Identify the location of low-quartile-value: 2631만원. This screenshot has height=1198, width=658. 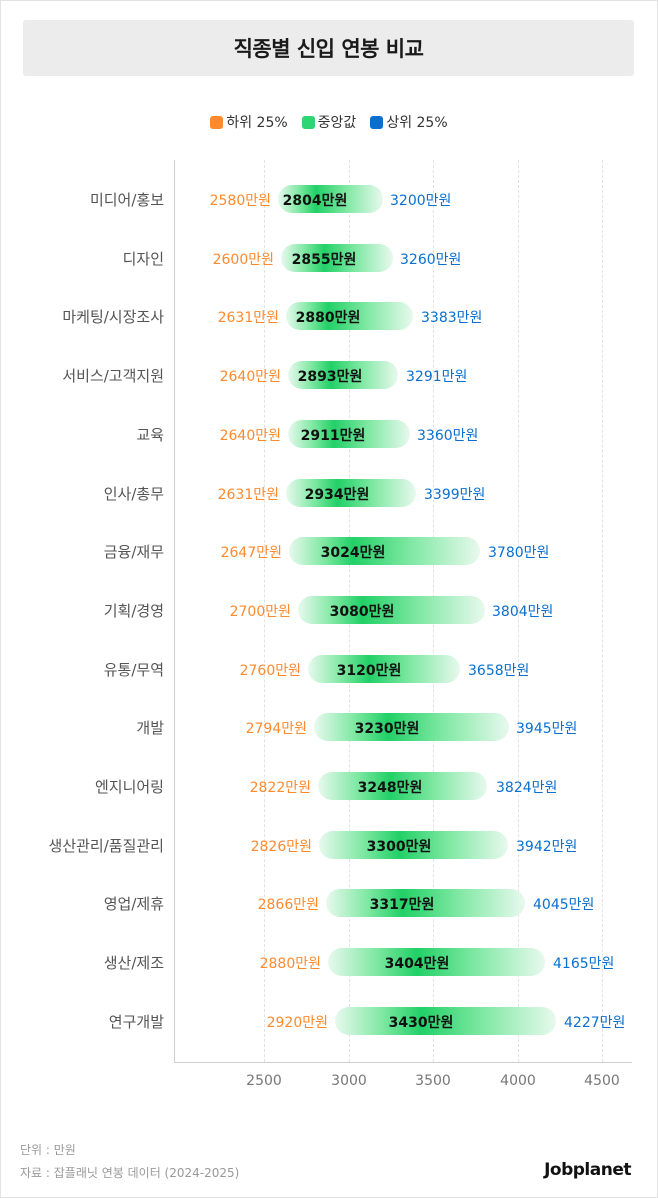
(248, 318).